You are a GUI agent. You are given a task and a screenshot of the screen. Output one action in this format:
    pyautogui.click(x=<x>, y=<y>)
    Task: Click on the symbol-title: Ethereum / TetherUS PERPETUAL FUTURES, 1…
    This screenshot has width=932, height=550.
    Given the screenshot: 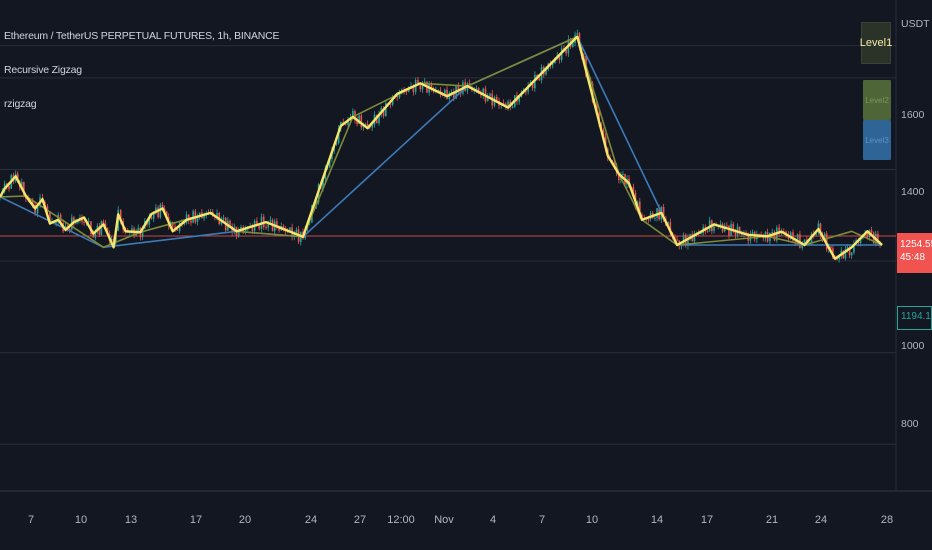 What is the action you would take?
    pyautogui.click(x=142, y=36)
    